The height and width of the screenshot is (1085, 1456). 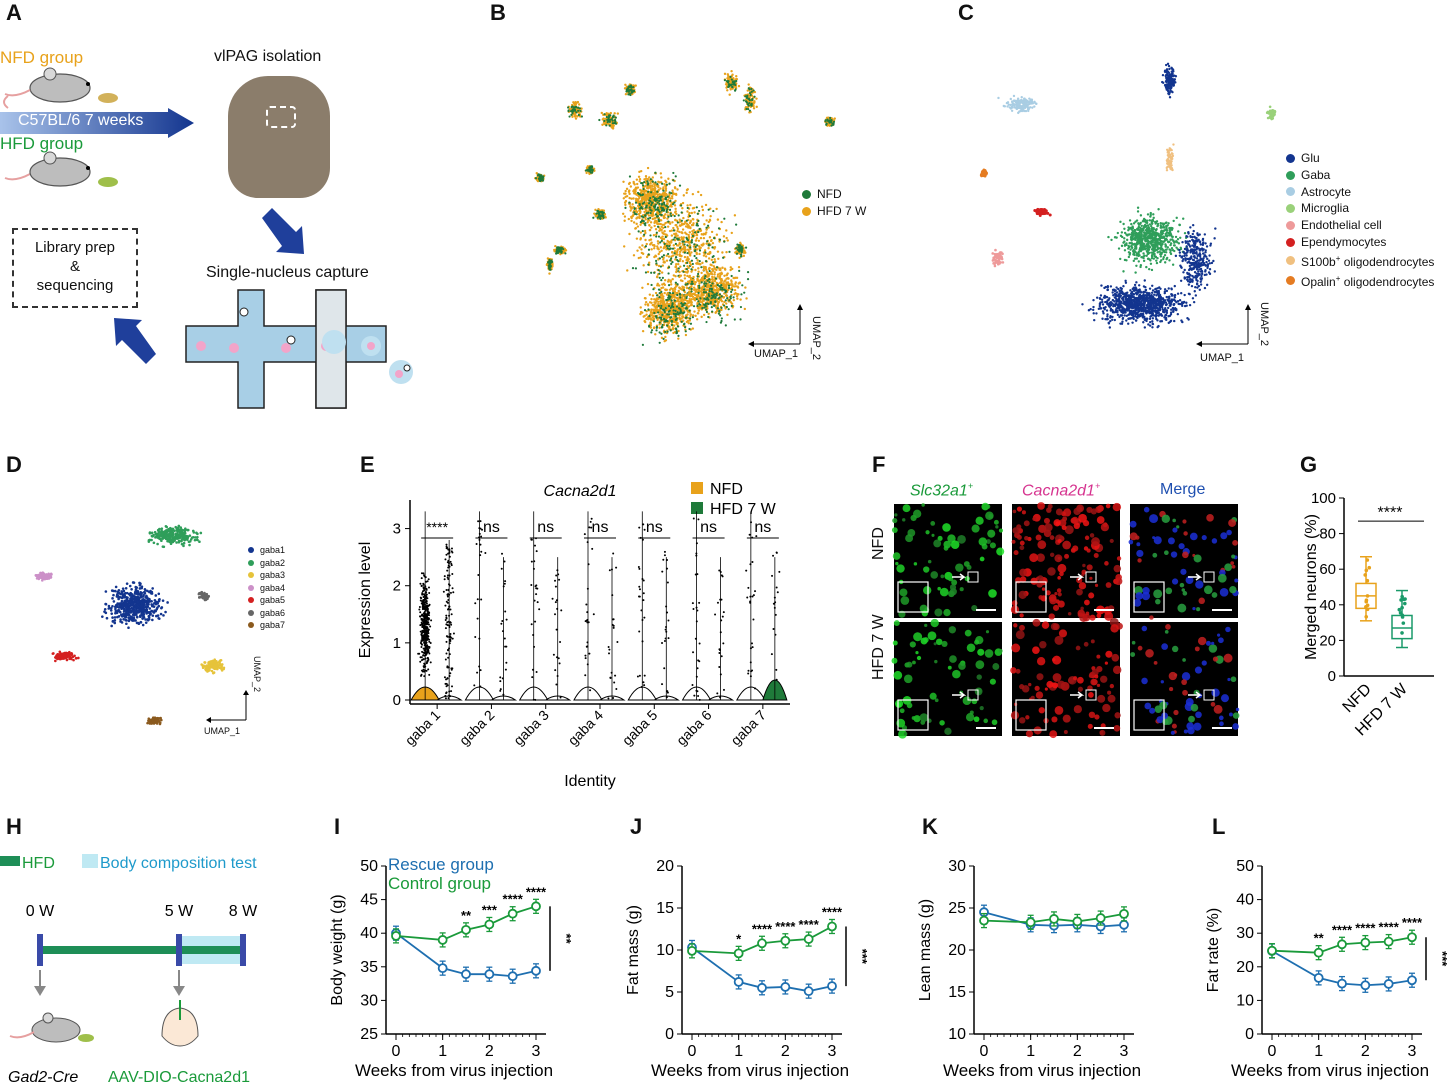 I want to click on mouse-icon, so click(x=51, y=1027).